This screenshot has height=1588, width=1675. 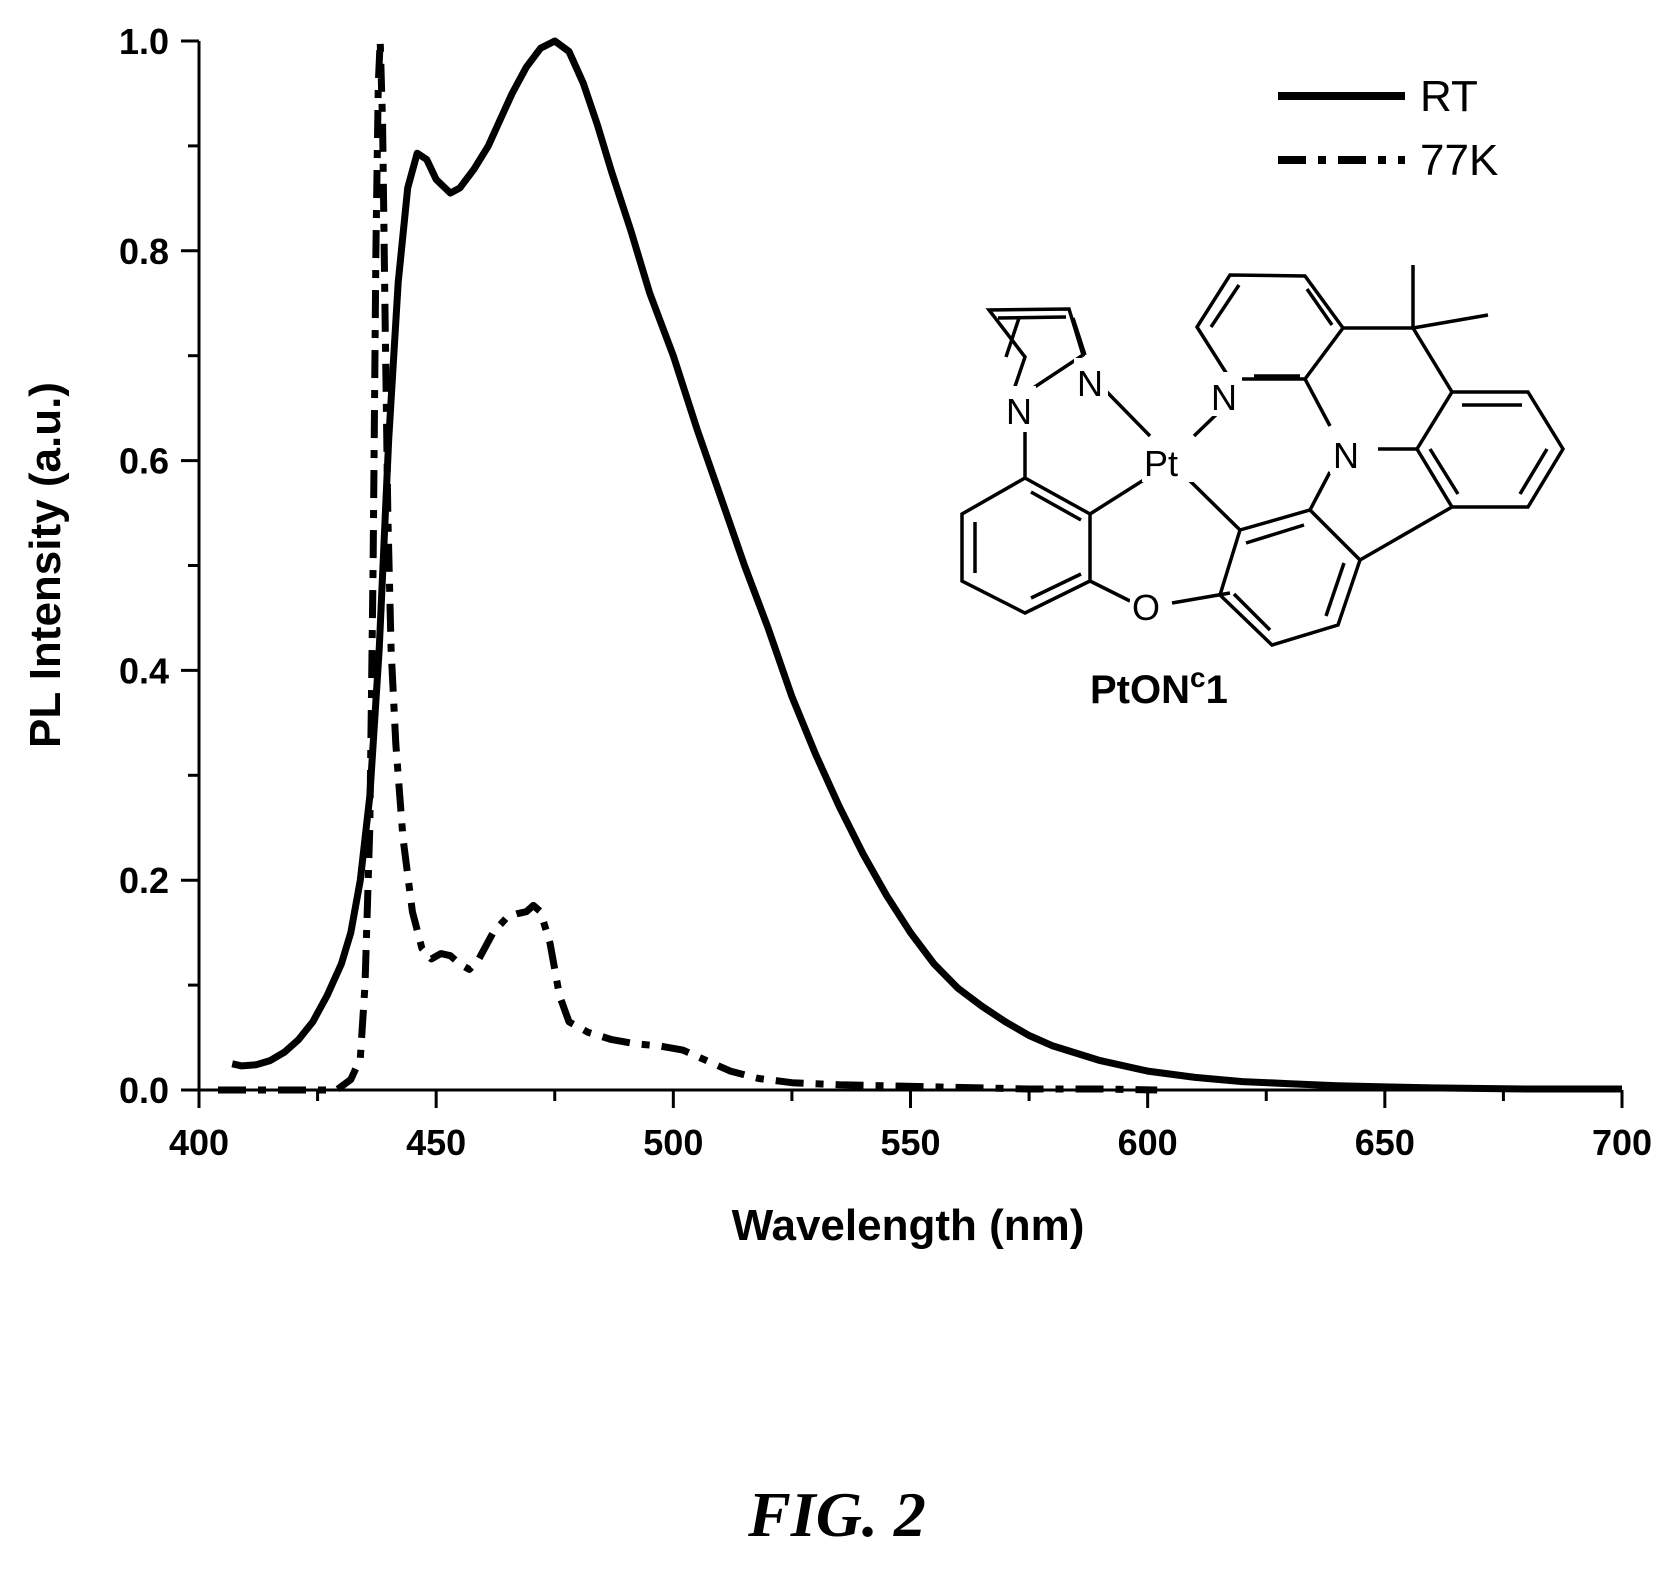 I want to click on x-tick-label: 650, so click(x=1385, y=1142).